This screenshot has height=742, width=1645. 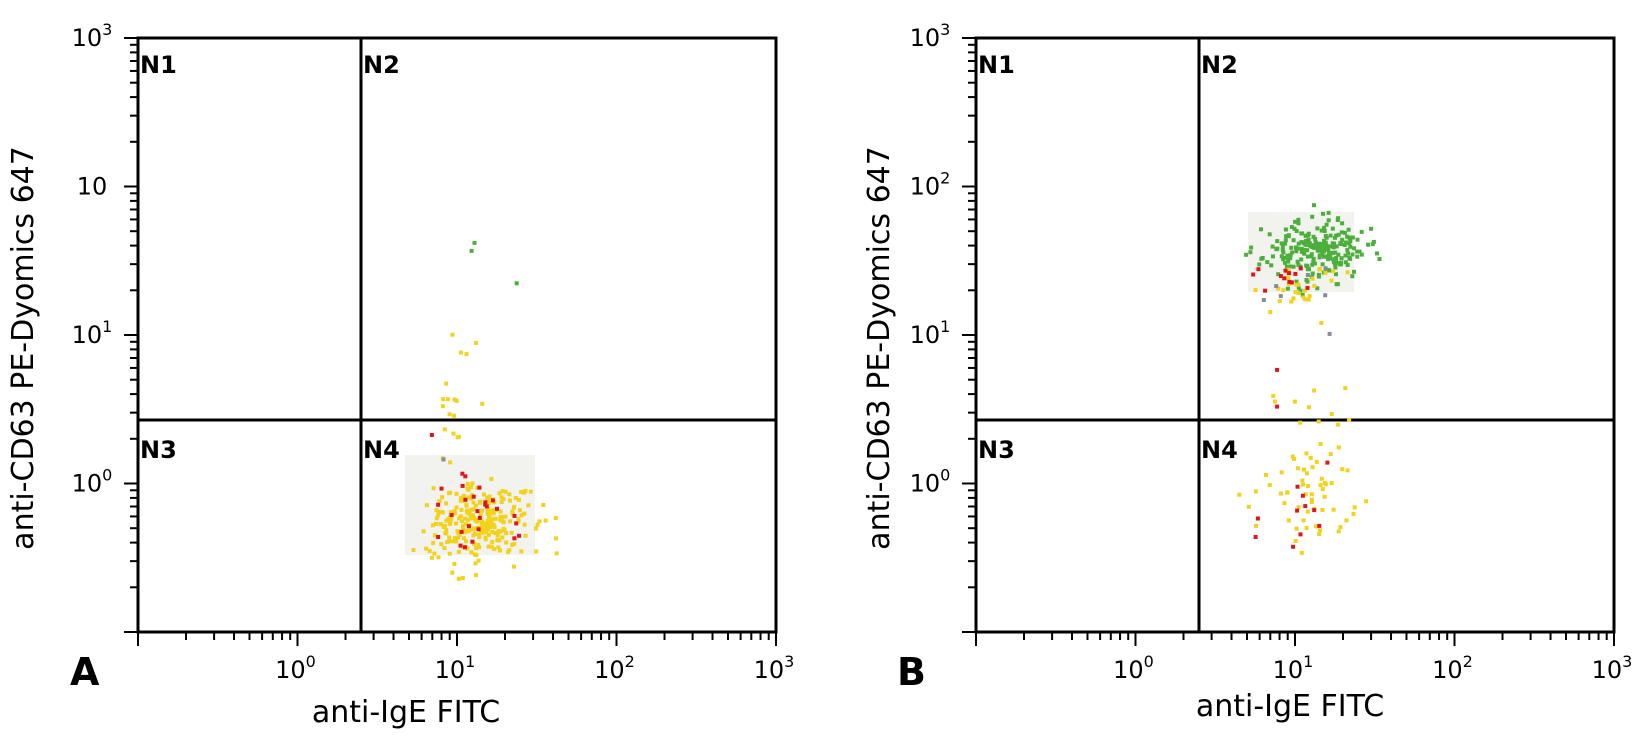 I want to click on quadrant-label-n2: N2, so click(x=381, y=65).